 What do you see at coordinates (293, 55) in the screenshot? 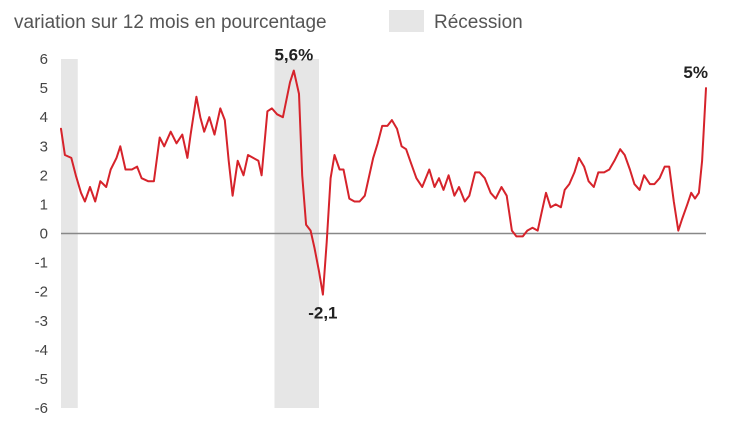
I see `annotation-label: 5,6%` at bounding box center [293, 55].